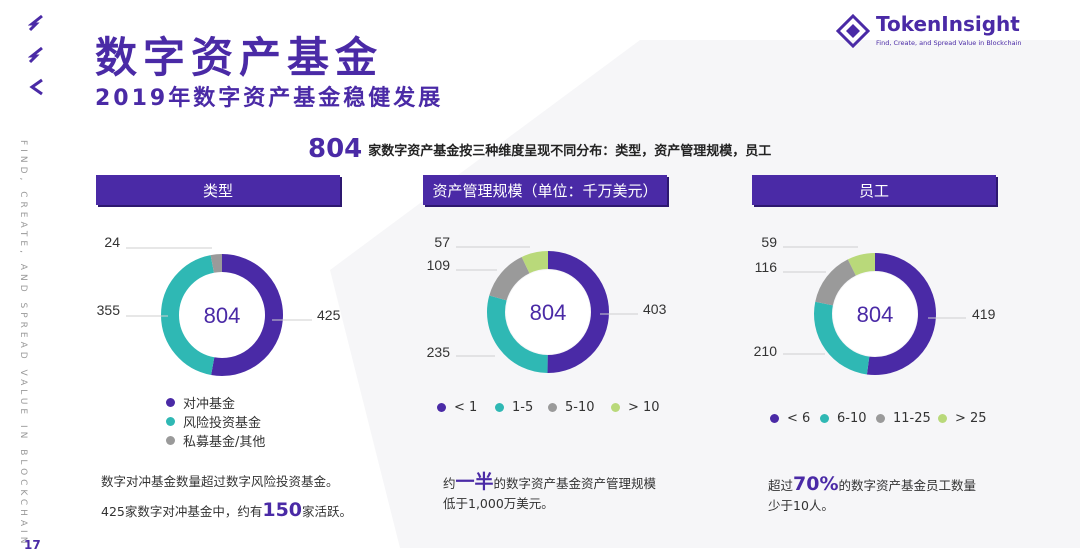 Image resolution: width=1080 pixels, height=552 pixels. What do you see at coordinates (182, 511) in the screenshot?
I see `note-text: 425家数字对冲基金中，约有` at bounding box center [182, 511].